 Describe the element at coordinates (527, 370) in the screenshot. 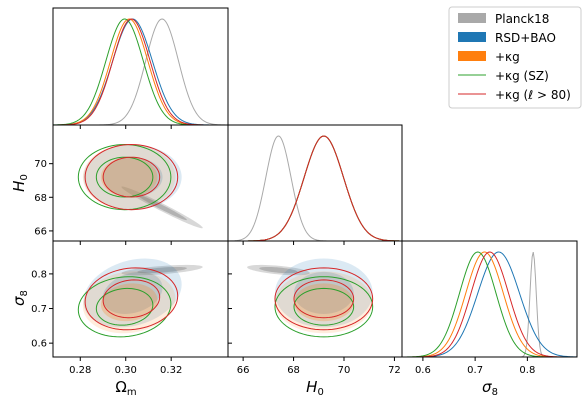

I see `xtick-label-sigma8-2: 0.8` at that location.